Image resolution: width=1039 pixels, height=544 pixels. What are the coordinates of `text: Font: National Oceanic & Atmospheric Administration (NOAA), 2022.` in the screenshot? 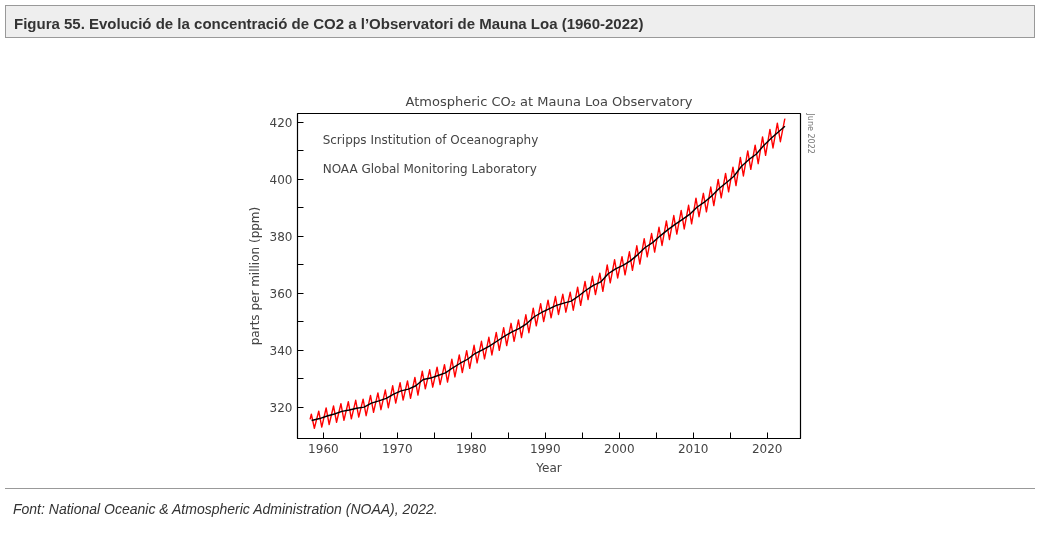 It's located at (225, 509).